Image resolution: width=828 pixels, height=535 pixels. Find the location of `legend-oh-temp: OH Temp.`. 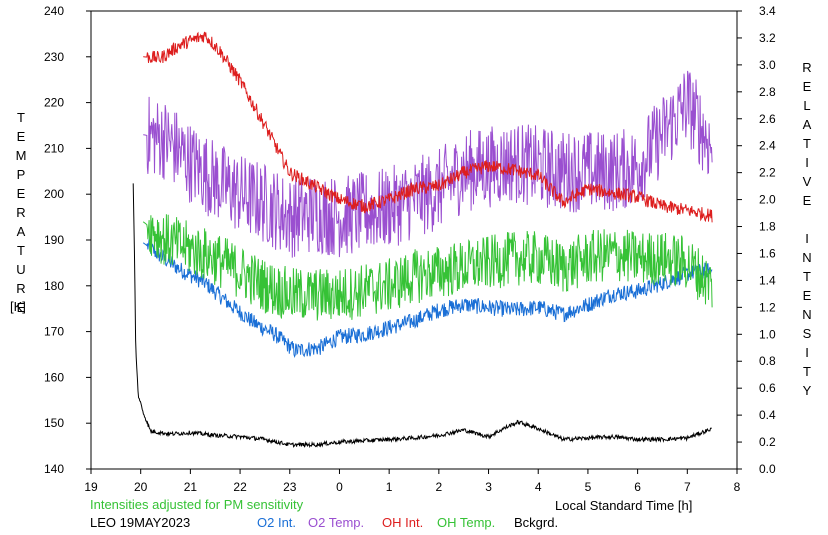

legend-oh-temp: OH Temp. is located at coordinates (466, 522).